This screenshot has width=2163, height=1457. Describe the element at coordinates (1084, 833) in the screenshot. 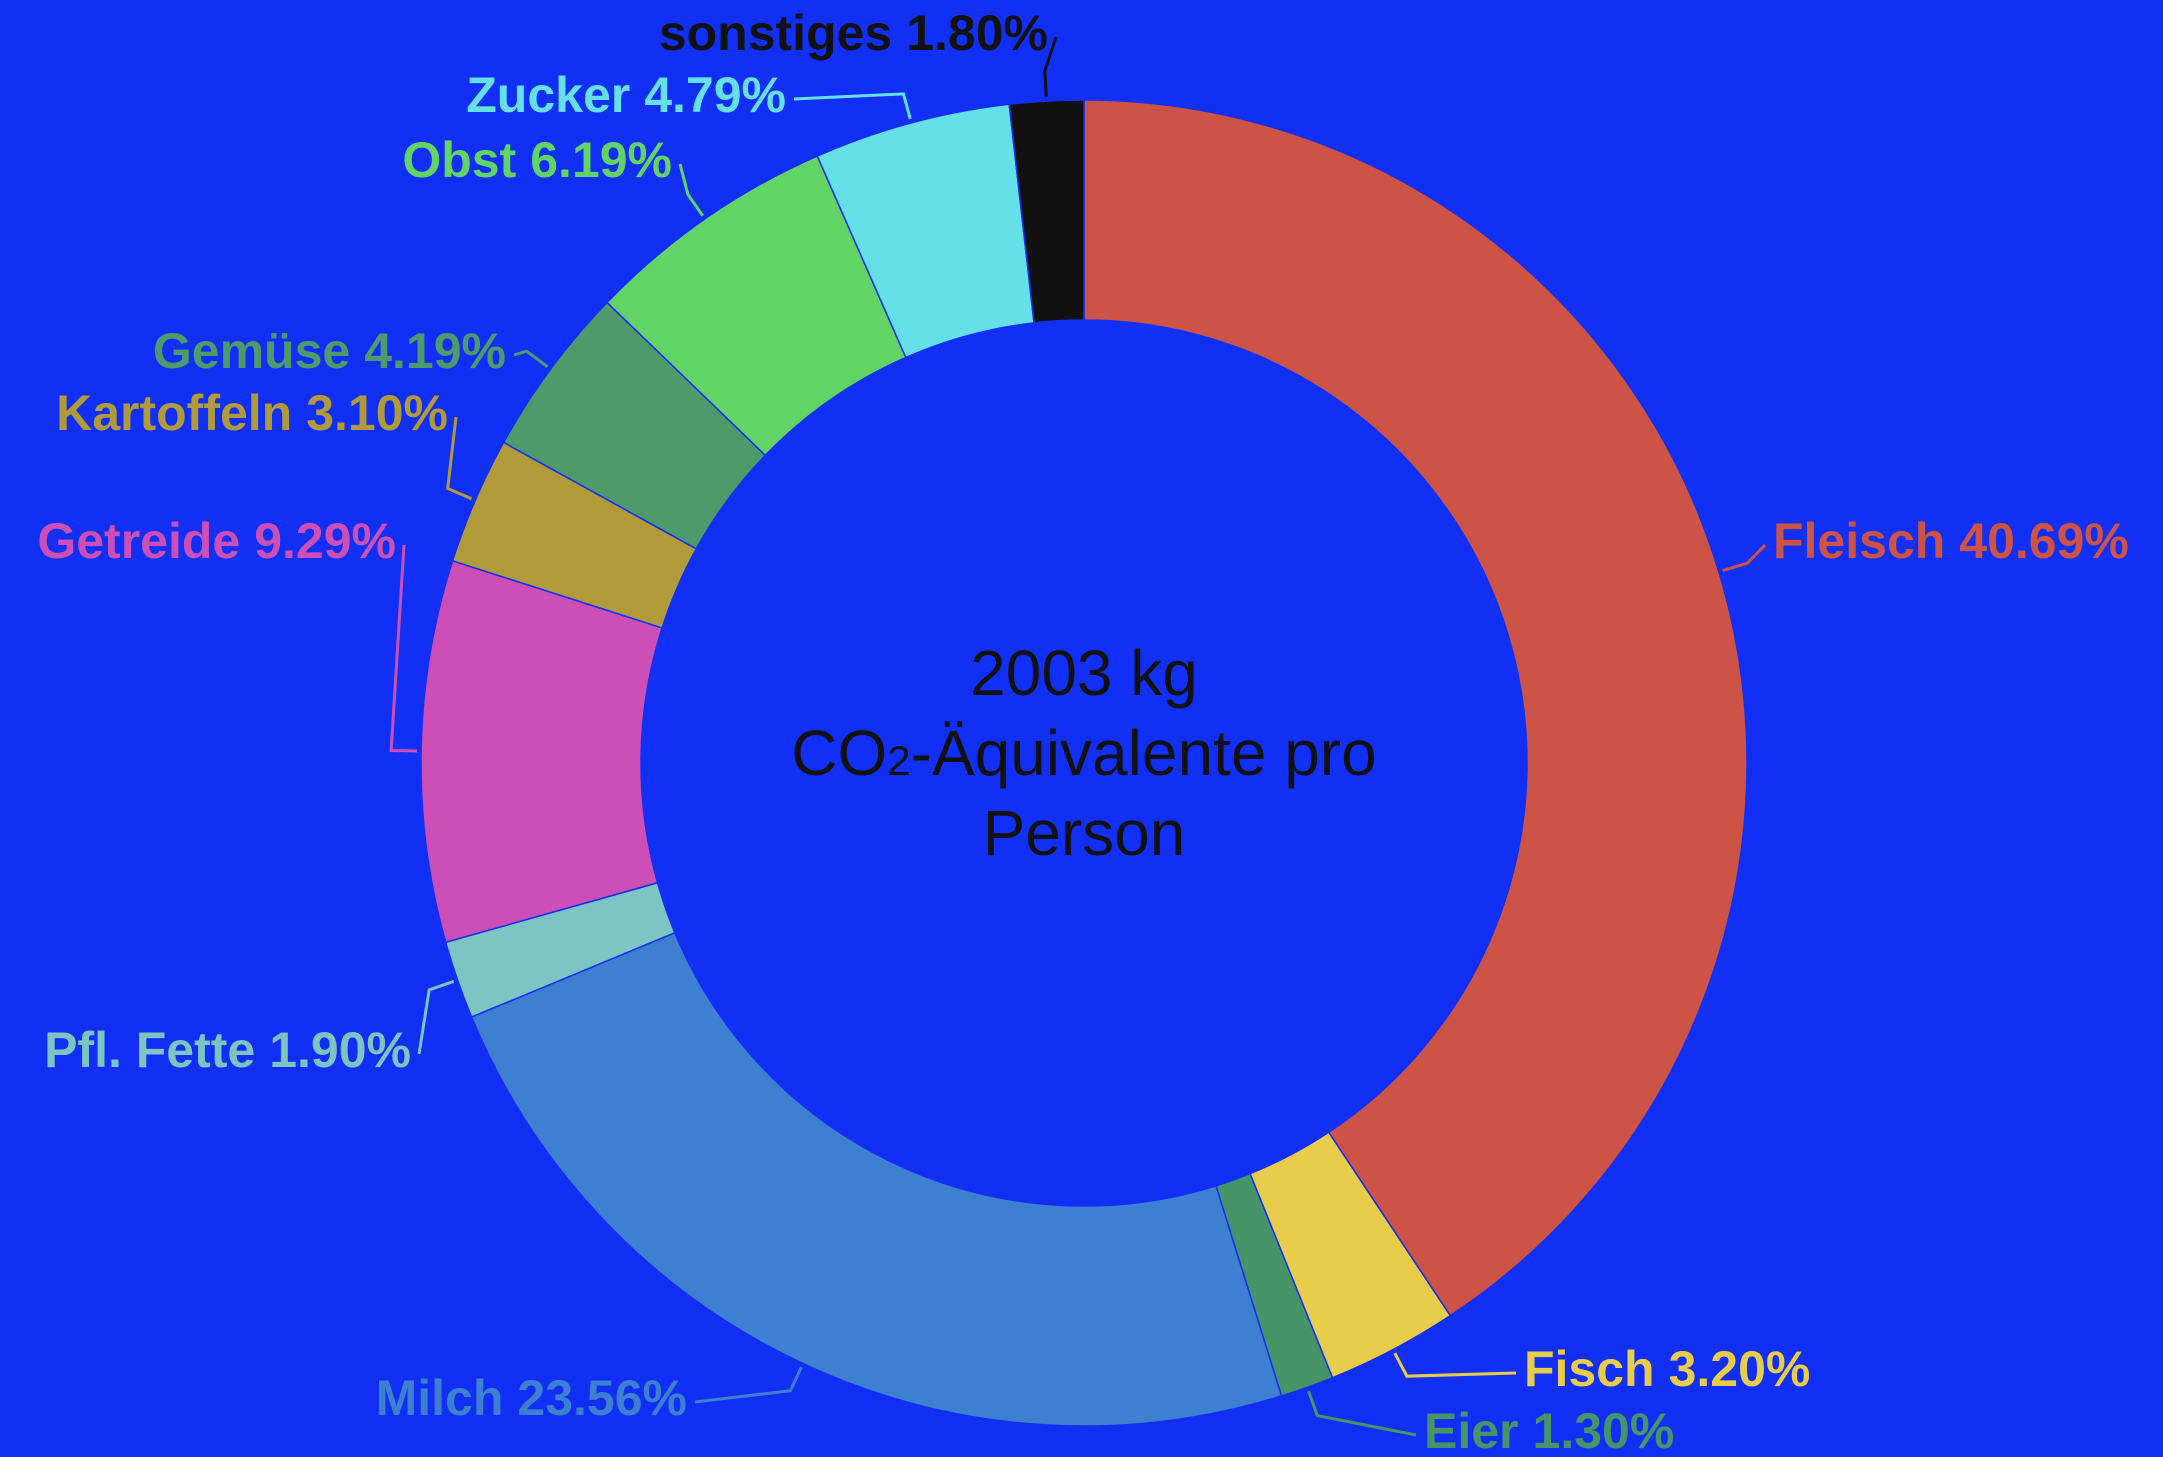

I see `center-text: Person` at that location.